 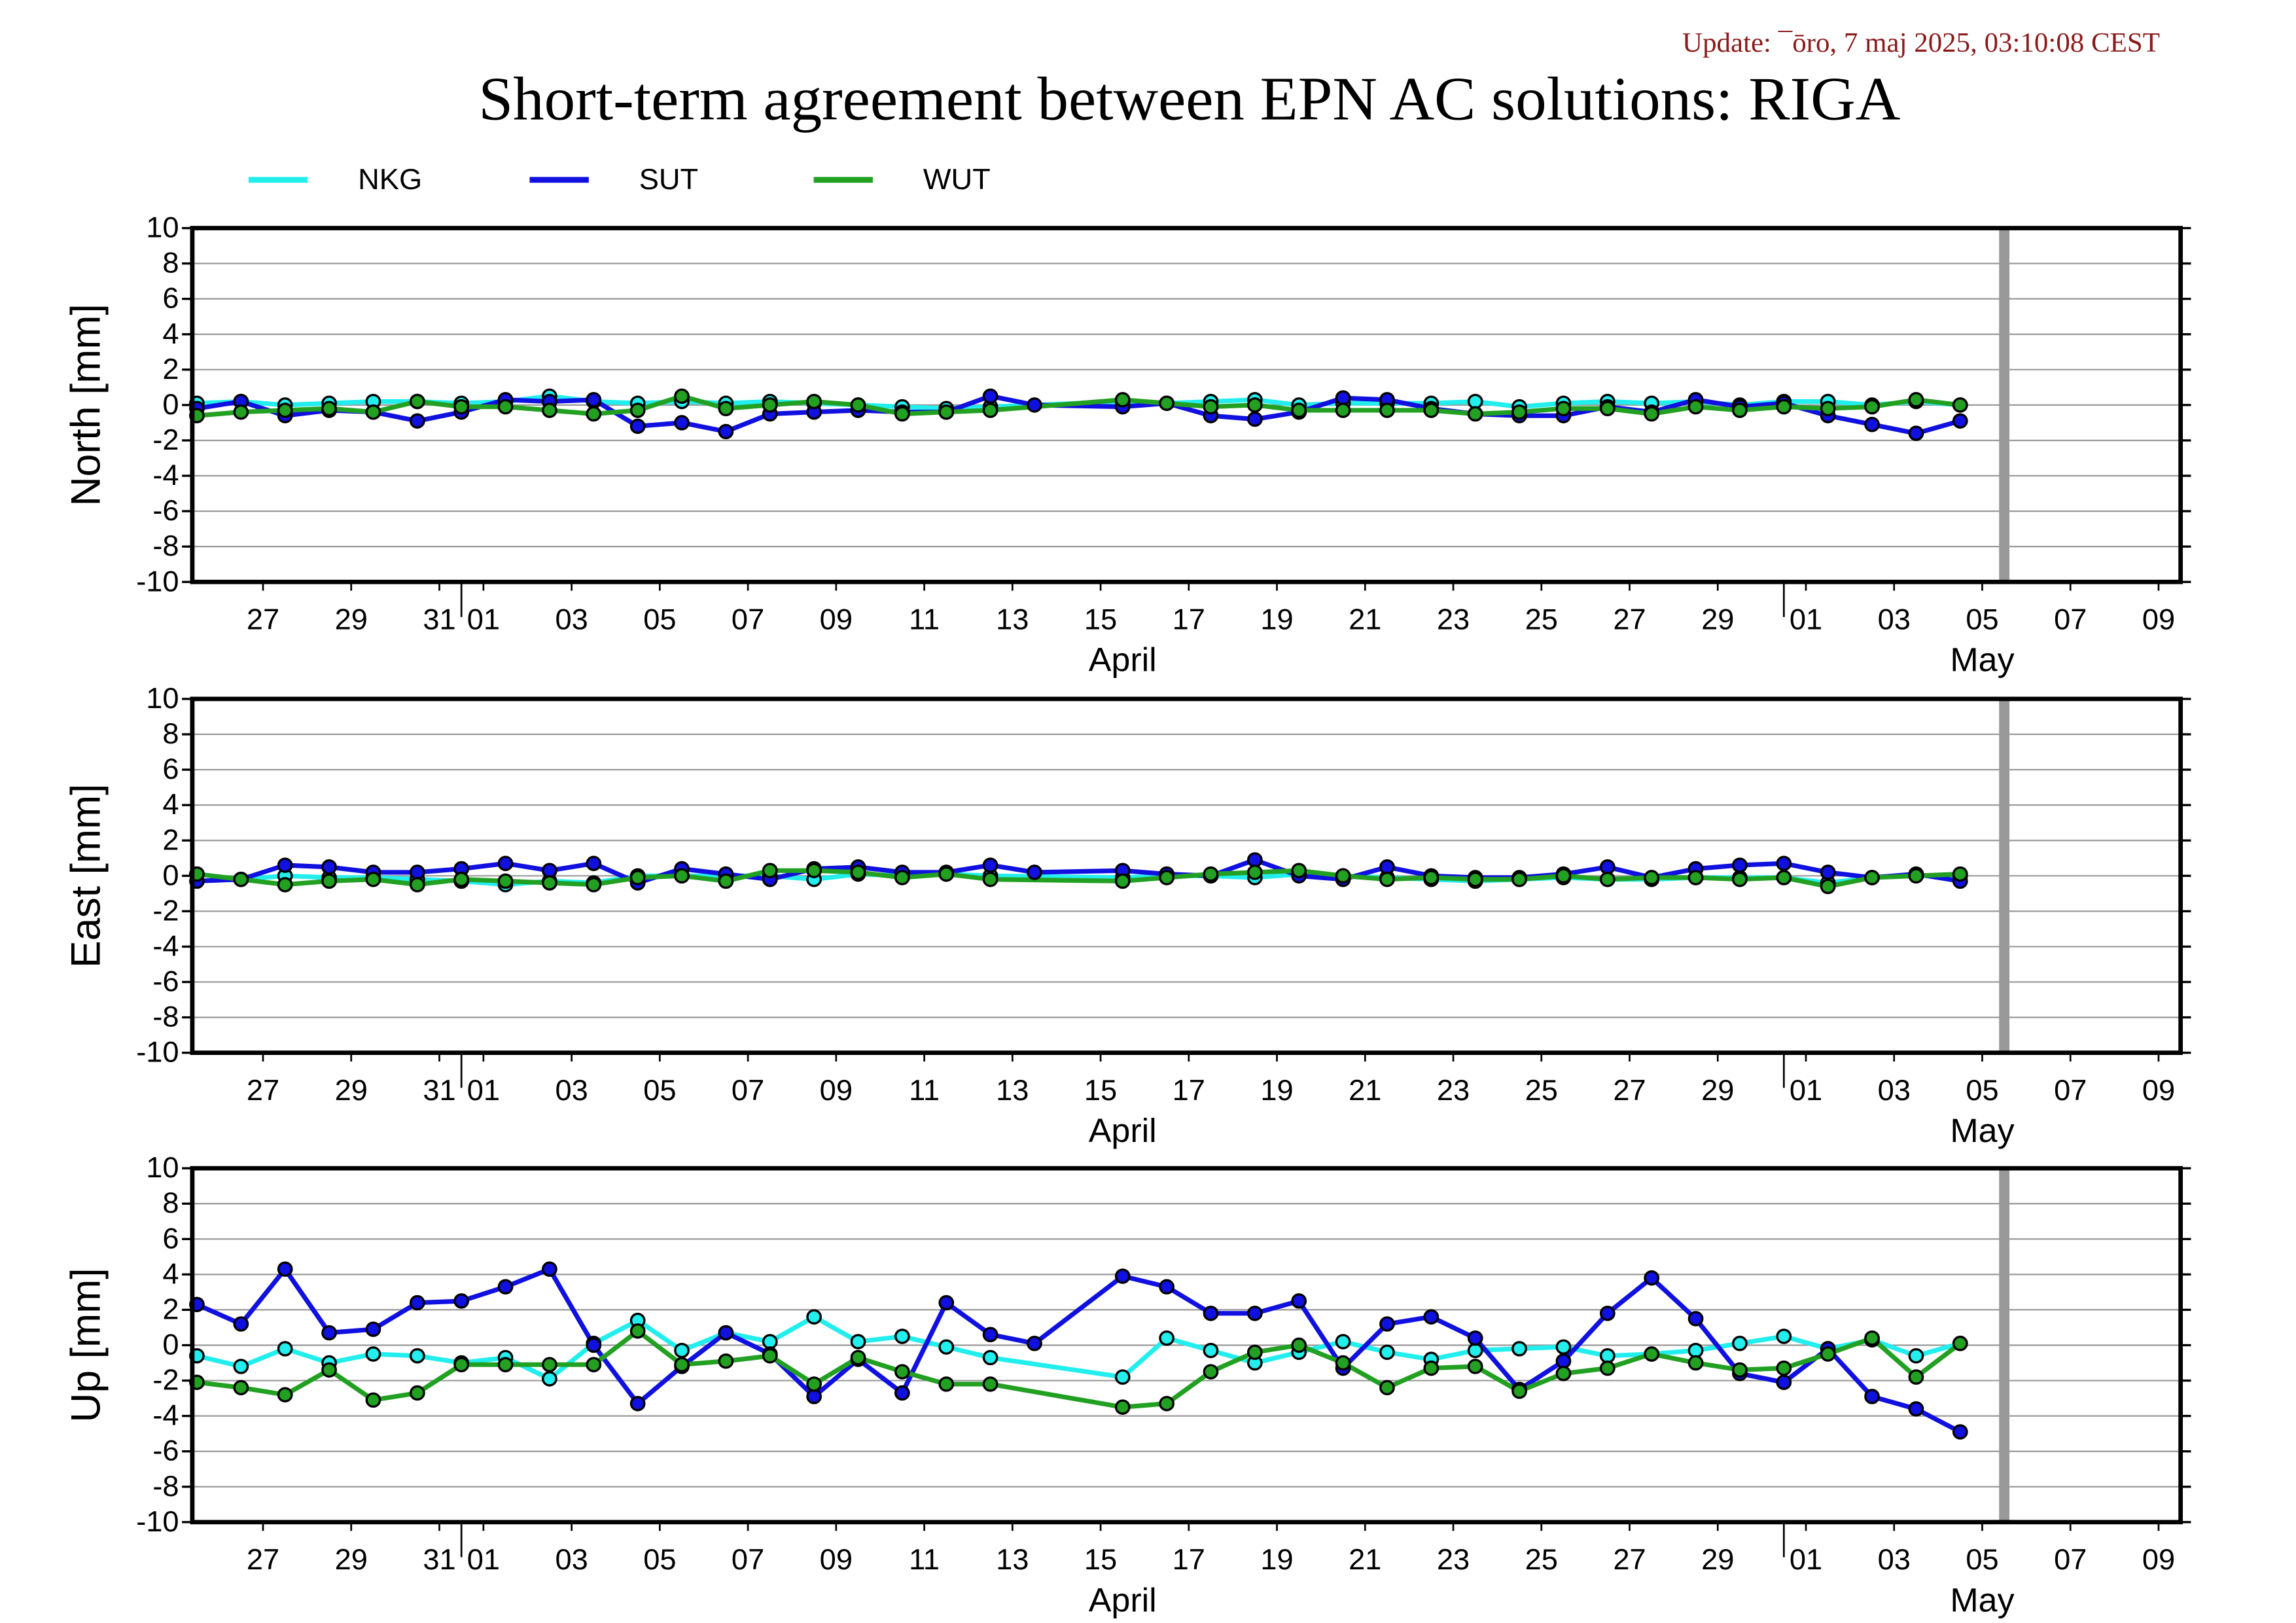 I want to click on legend-label: NKG, so click(x=390, y=179).